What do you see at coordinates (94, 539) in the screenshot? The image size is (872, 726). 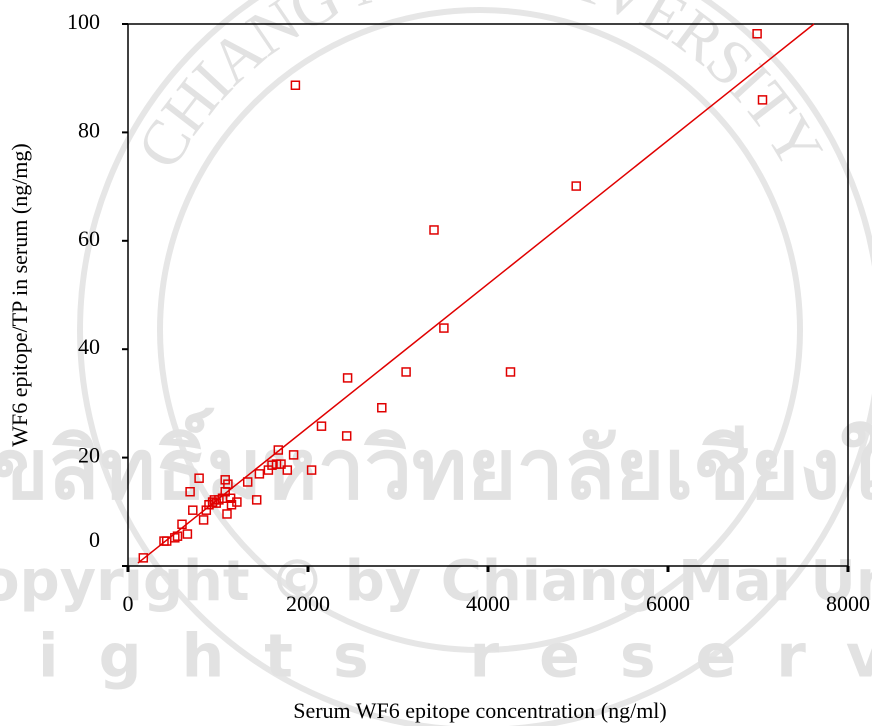 I see `y-tick-label: 0` at bounding box center [94, 539].